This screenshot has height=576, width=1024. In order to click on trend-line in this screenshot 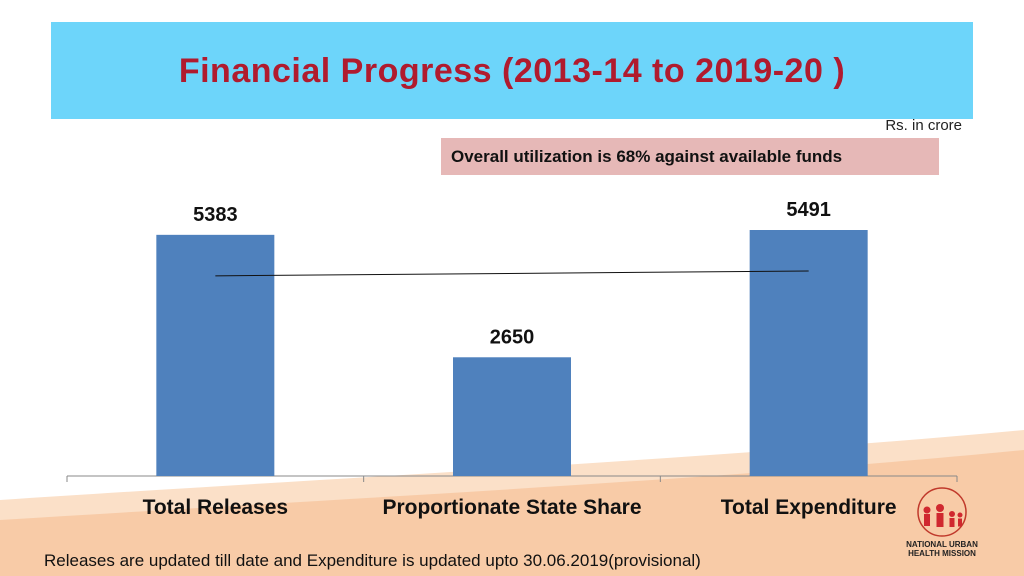, I will do `click(512, 273)`.